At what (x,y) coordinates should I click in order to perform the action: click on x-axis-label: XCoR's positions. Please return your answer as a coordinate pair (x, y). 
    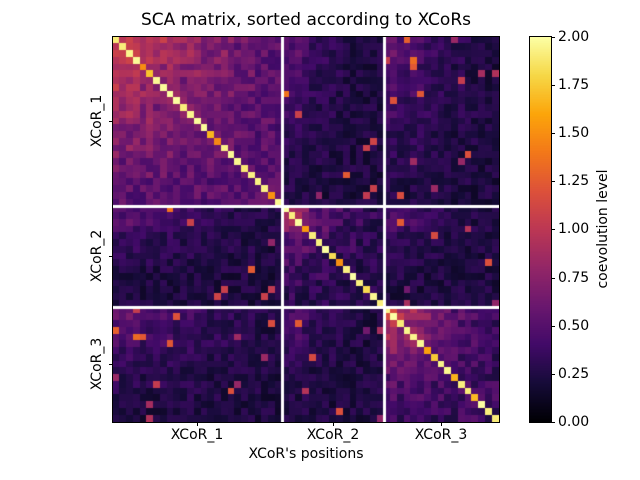
    Looking at the image, I should click on (306, 454).